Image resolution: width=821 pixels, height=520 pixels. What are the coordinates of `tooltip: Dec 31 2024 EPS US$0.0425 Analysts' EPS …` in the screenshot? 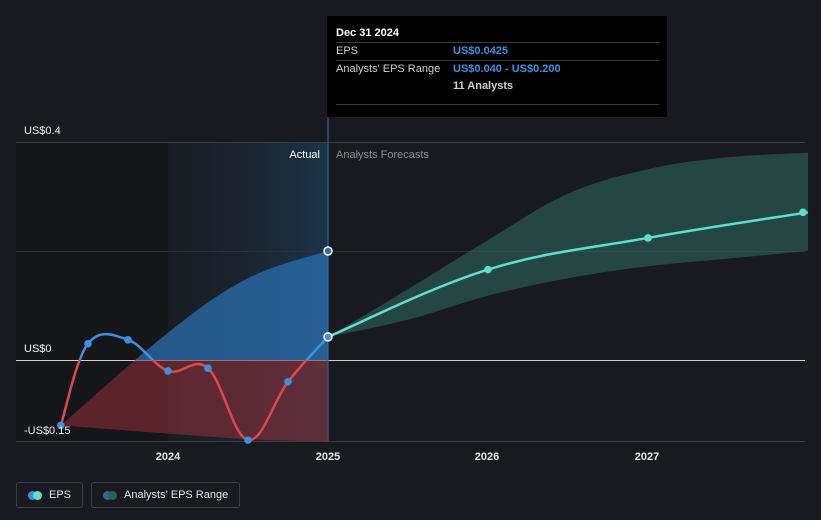 It's located at (497, 66).